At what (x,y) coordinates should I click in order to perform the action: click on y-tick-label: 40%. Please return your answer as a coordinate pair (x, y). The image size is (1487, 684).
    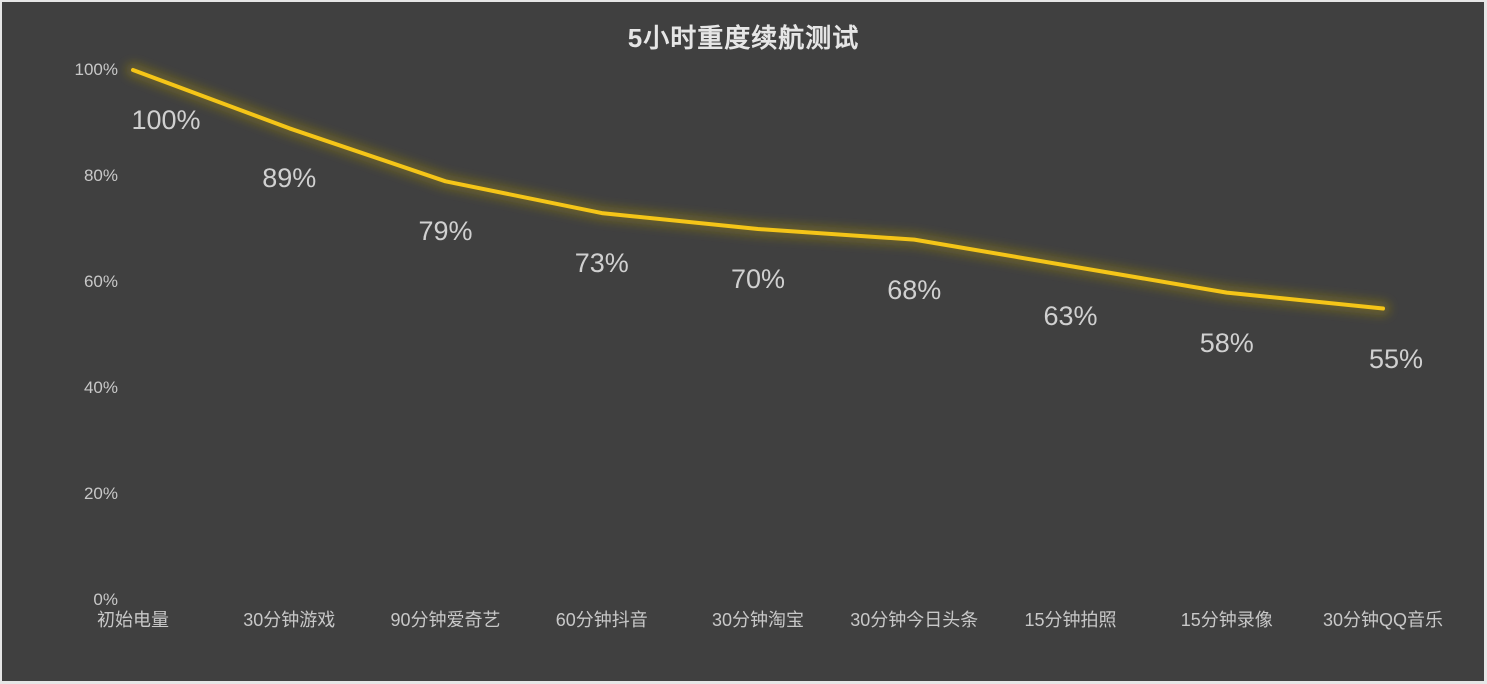
    Looking at the image, I should click on (100, 387).